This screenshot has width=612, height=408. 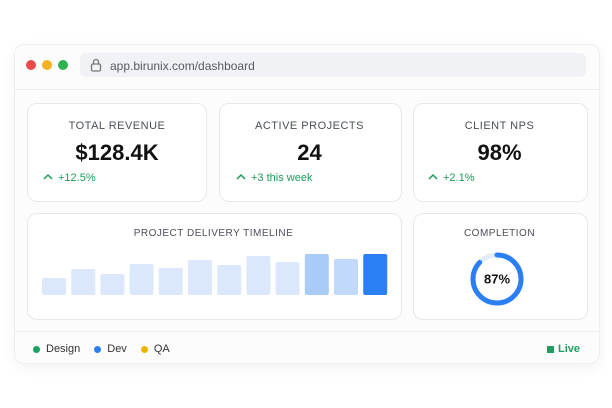 I want to click on completion-value: 87%, so click(x=497, y=278).